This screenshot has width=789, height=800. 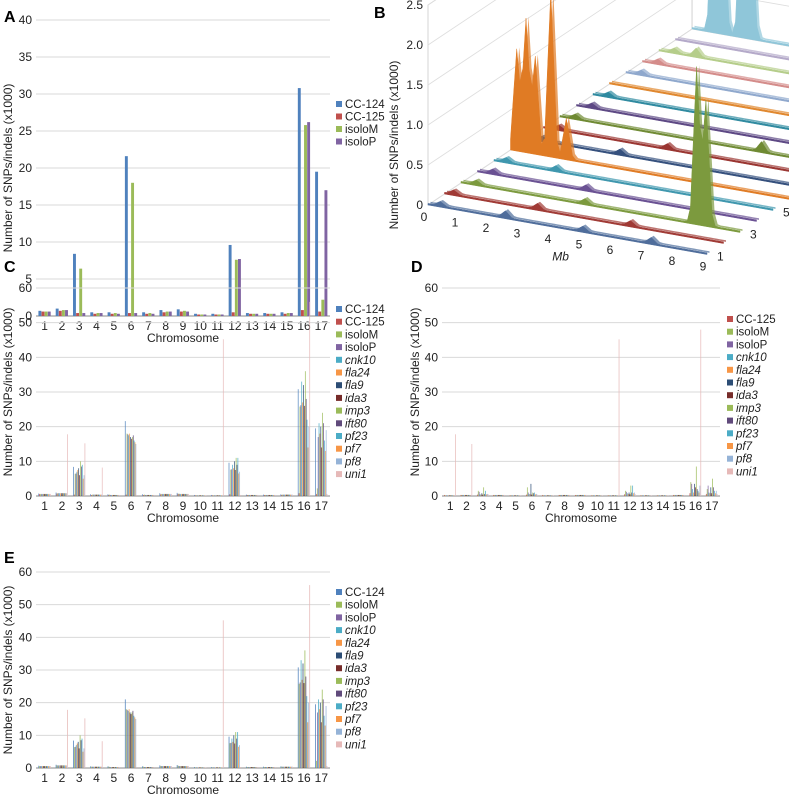 I want to click on legend-label: isoloM, so click(x=361, y=606).